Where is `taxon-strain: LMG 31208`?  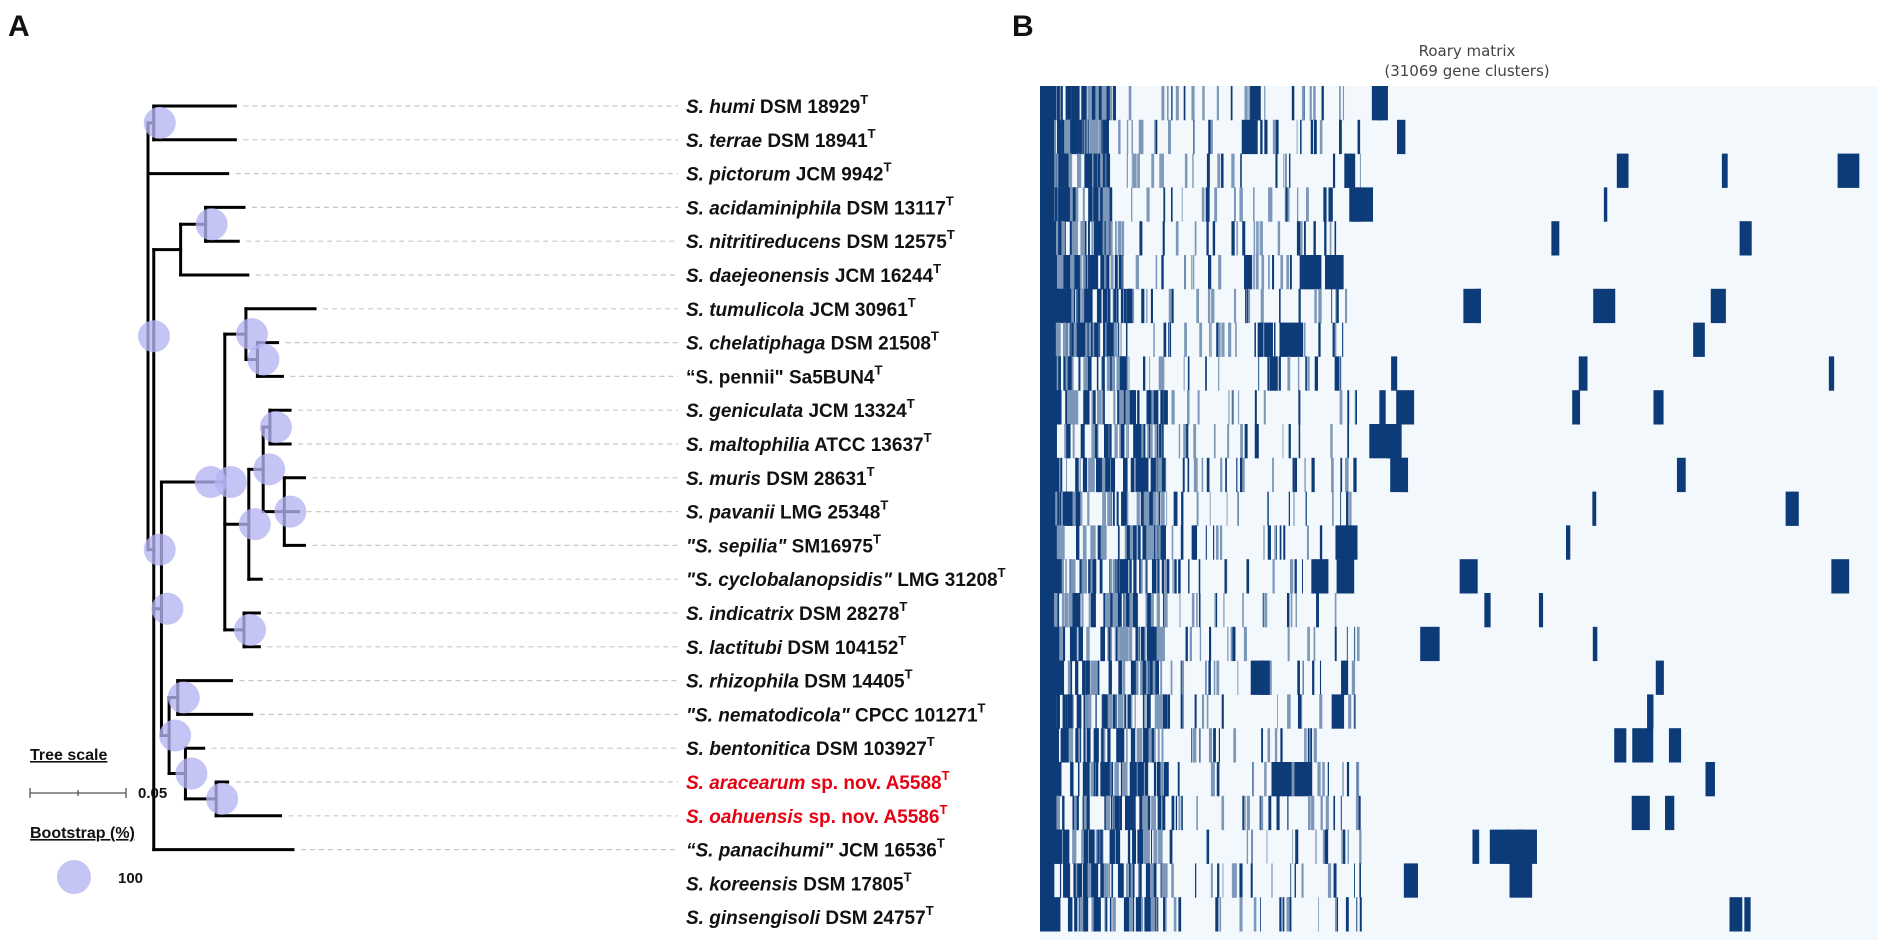 taxon-strain: LMG 31208 is located at coordinates (945, 580).